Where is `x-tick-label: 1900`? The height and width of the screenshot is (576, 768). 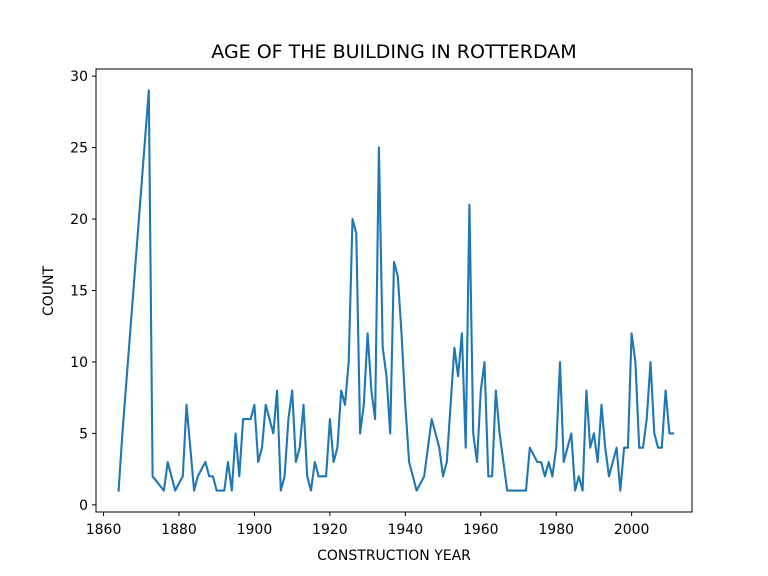
x-tick-label: 1900 is located at coordinates (255, 530).